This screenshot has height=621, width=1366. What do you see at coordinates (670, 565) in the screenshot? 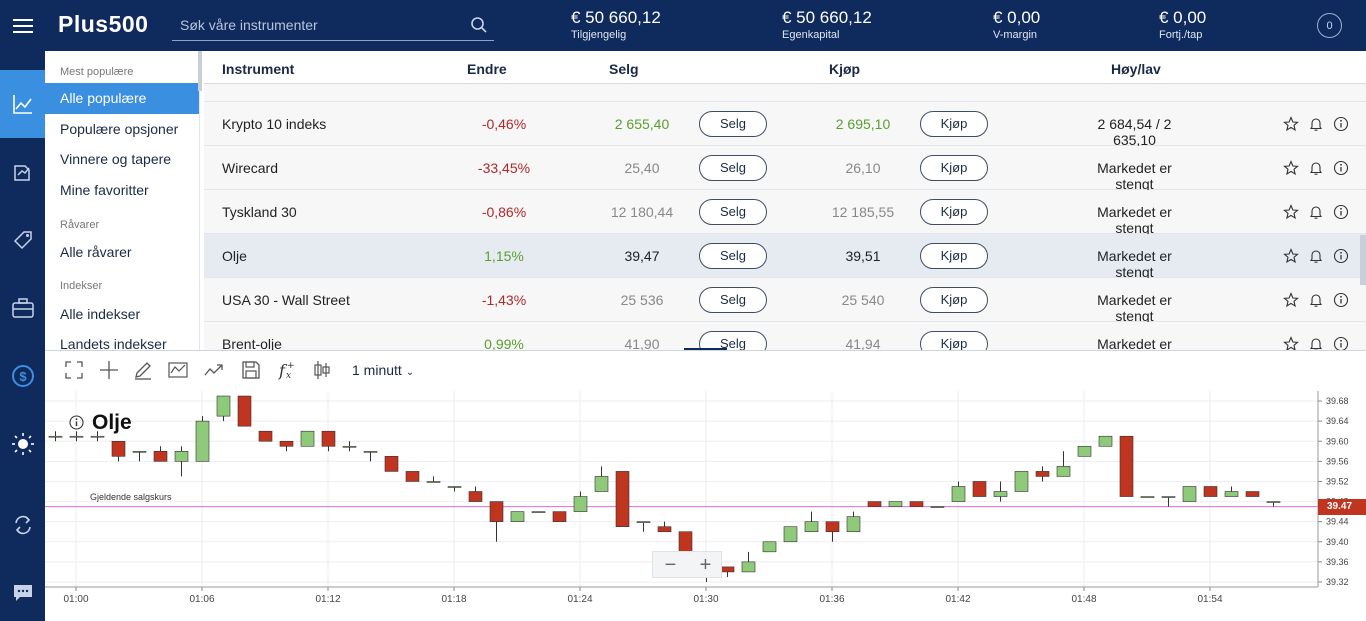
I see `zoom-out-button: −` at bounding box center [670, 565].